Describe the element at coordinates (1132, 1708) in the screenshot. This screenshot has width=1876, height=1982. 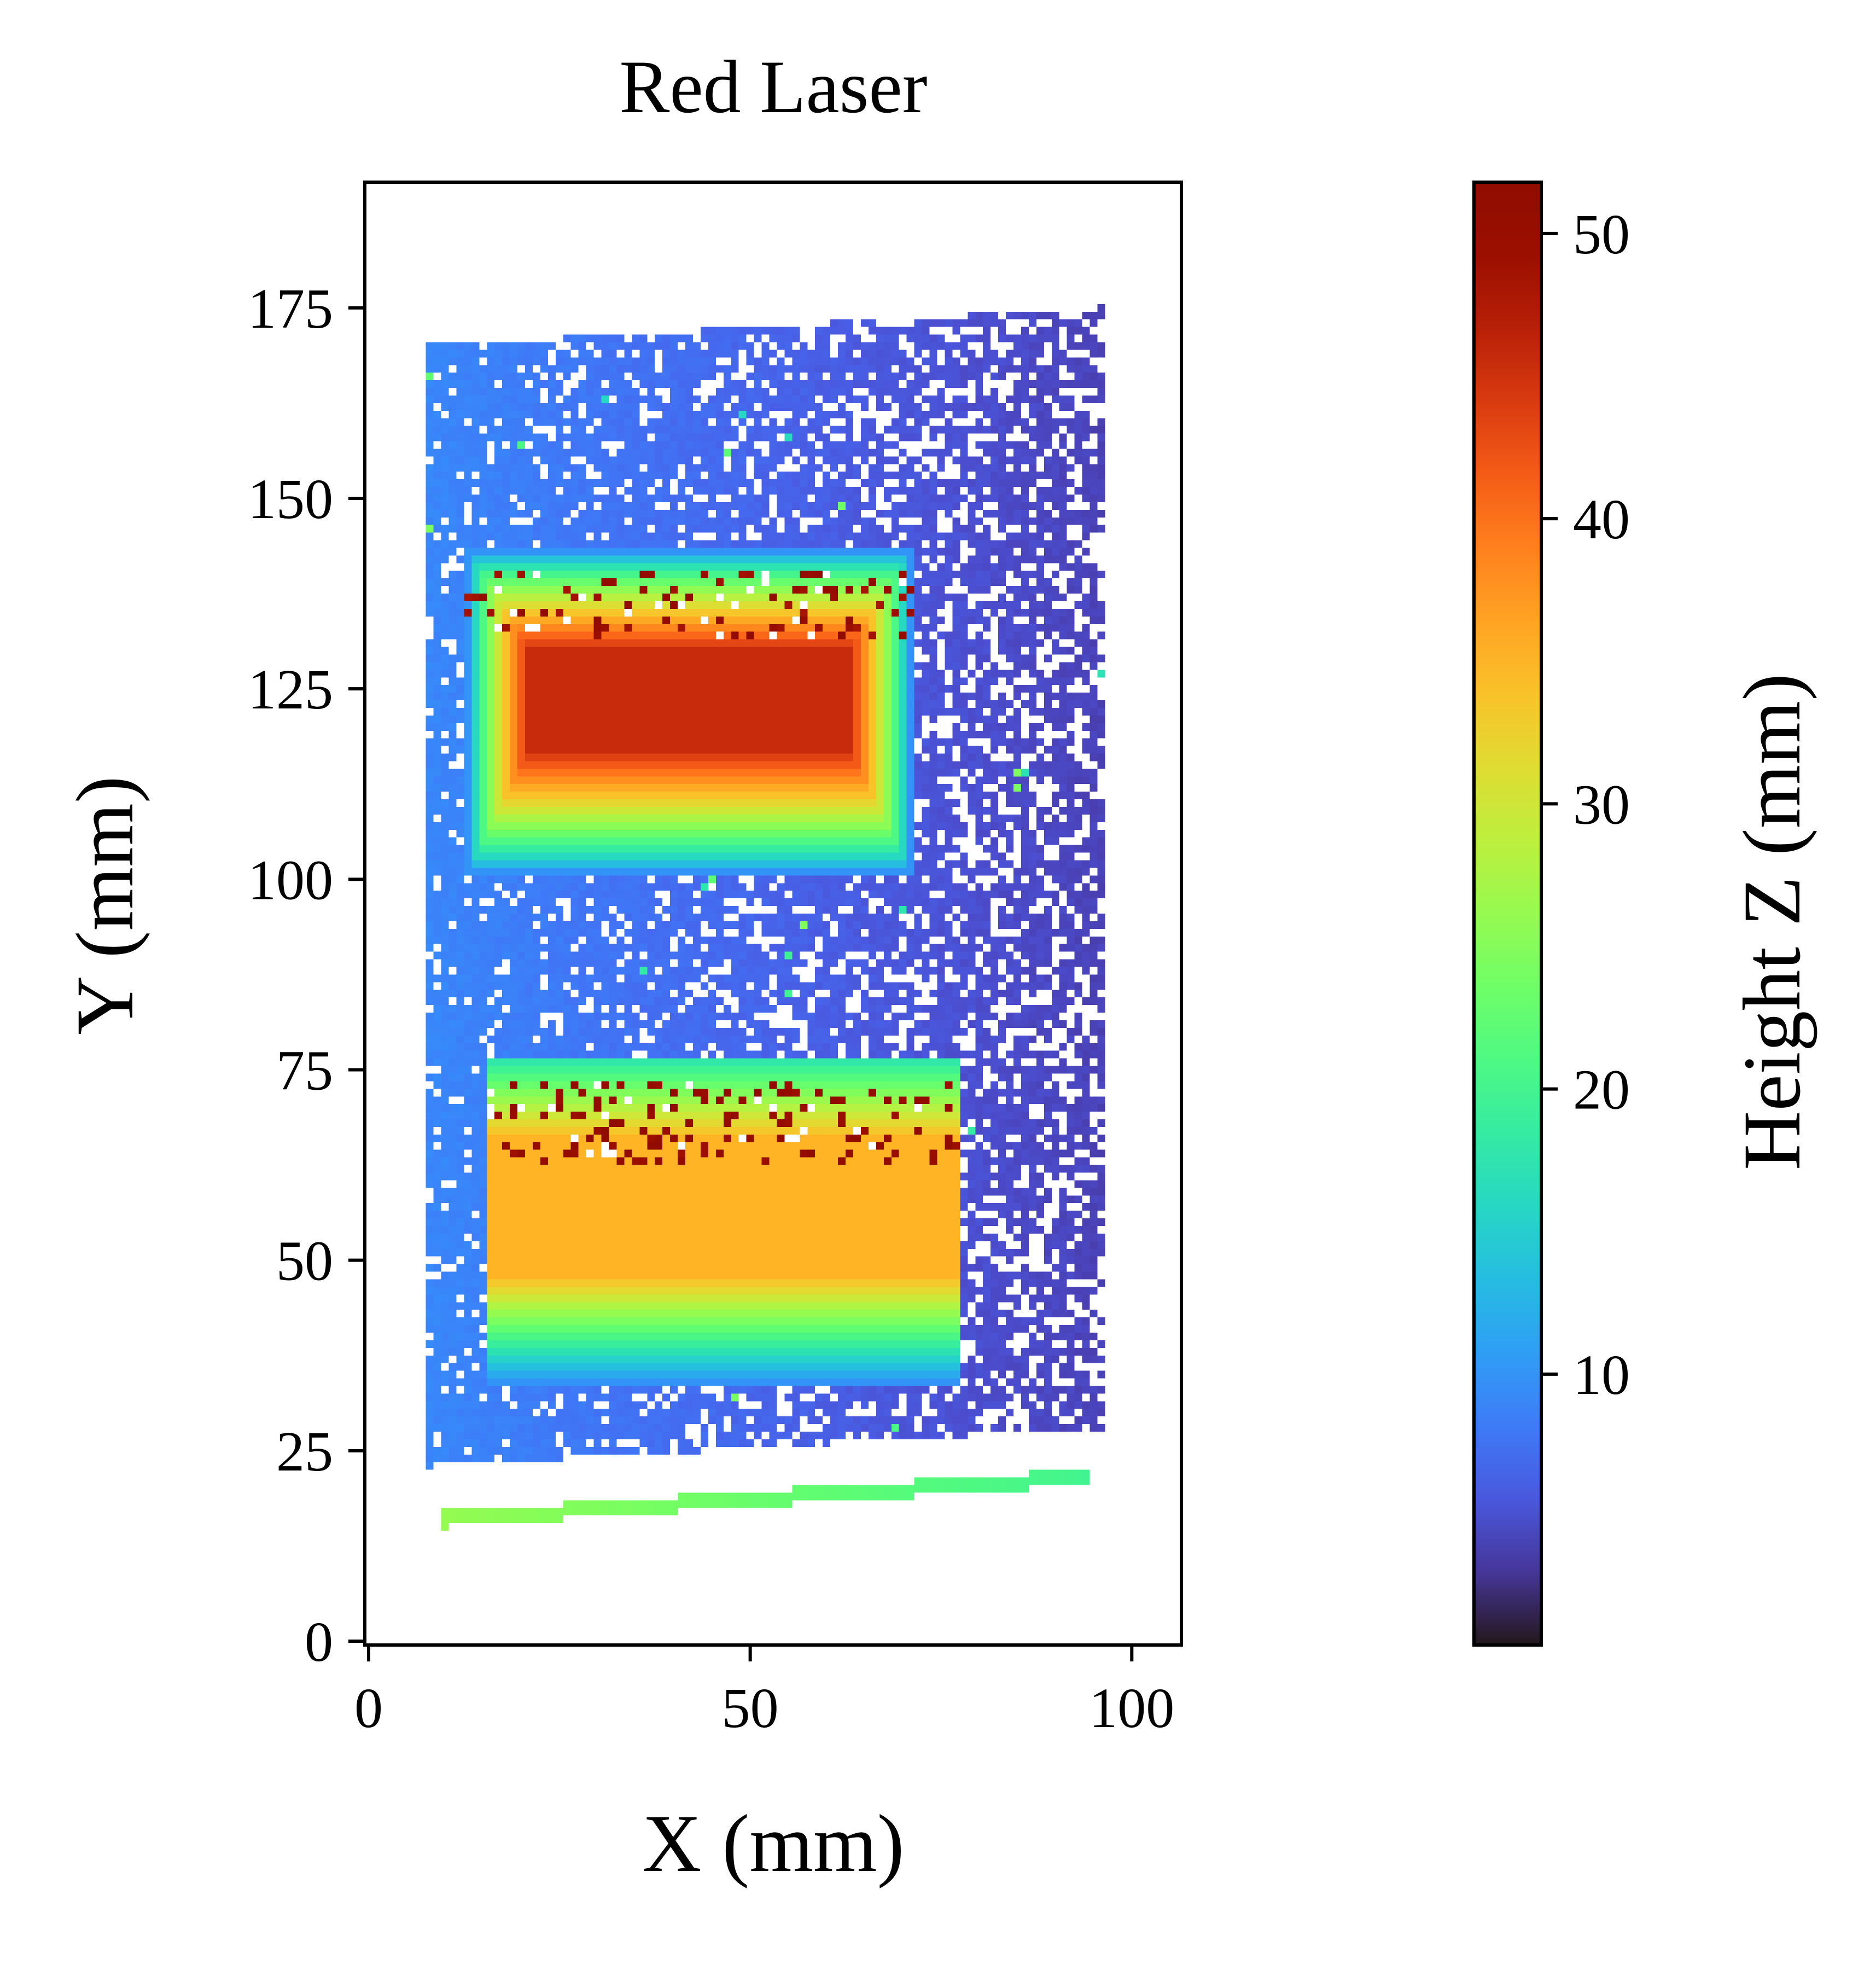
I see `x-tick-label: 100` at that location.